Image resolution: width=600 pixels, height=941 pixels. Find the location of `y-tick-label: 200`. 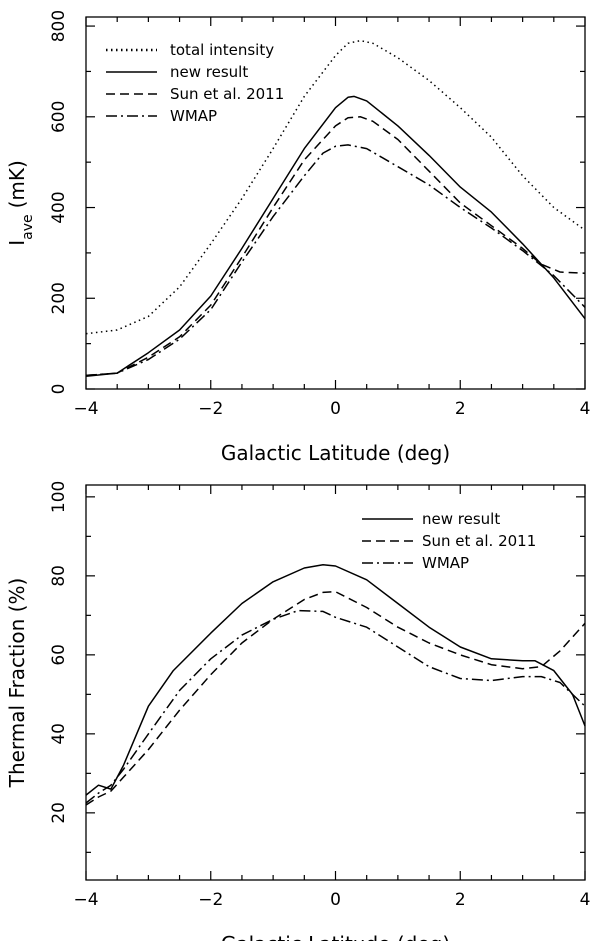

y-tick-label: 200 is located at coordinates (59, 298).